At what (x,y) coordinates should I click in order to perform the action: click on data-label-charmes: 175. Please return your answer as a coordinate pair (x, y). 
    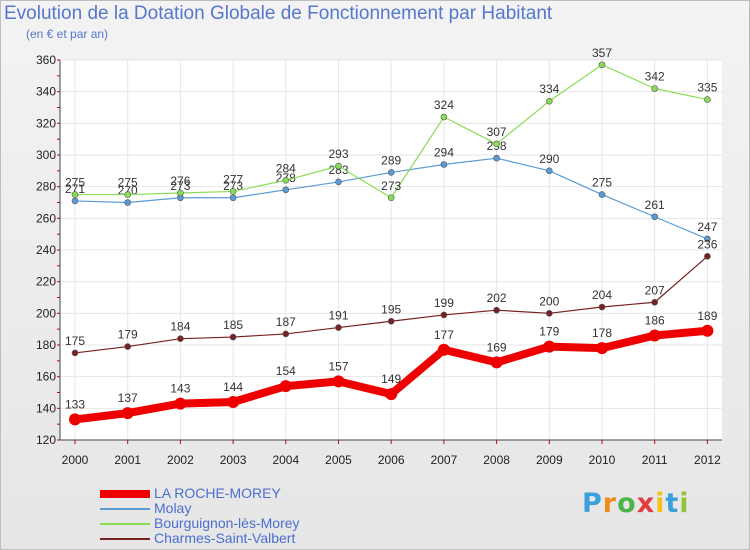
    Looking at the image, I should click on (75, 341).